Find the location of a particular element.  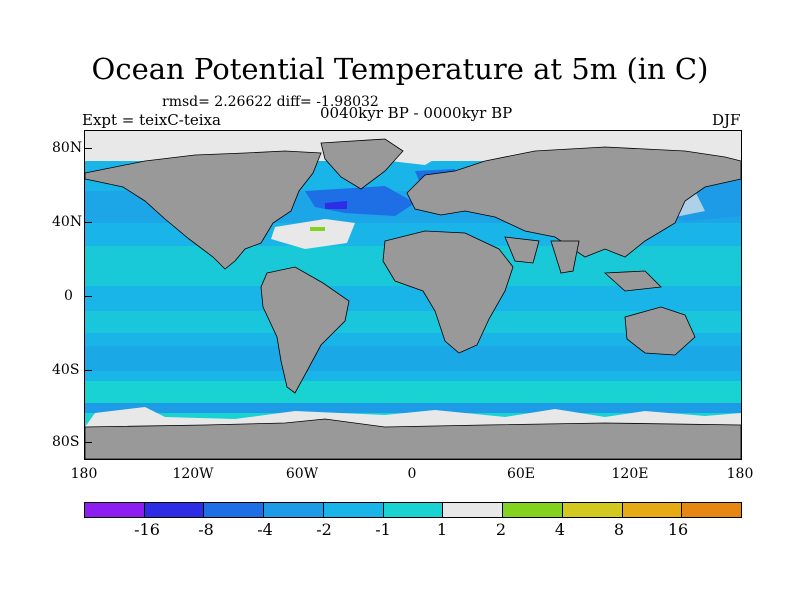

y-label-0: 0 is located at coordinates (68, 296).